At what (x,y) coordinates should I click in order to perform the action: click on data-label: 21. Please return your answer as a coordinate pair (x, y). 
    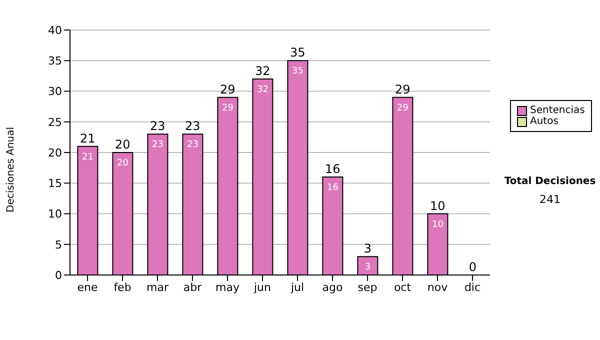
    Looking at the image, I should click on (88, 157).